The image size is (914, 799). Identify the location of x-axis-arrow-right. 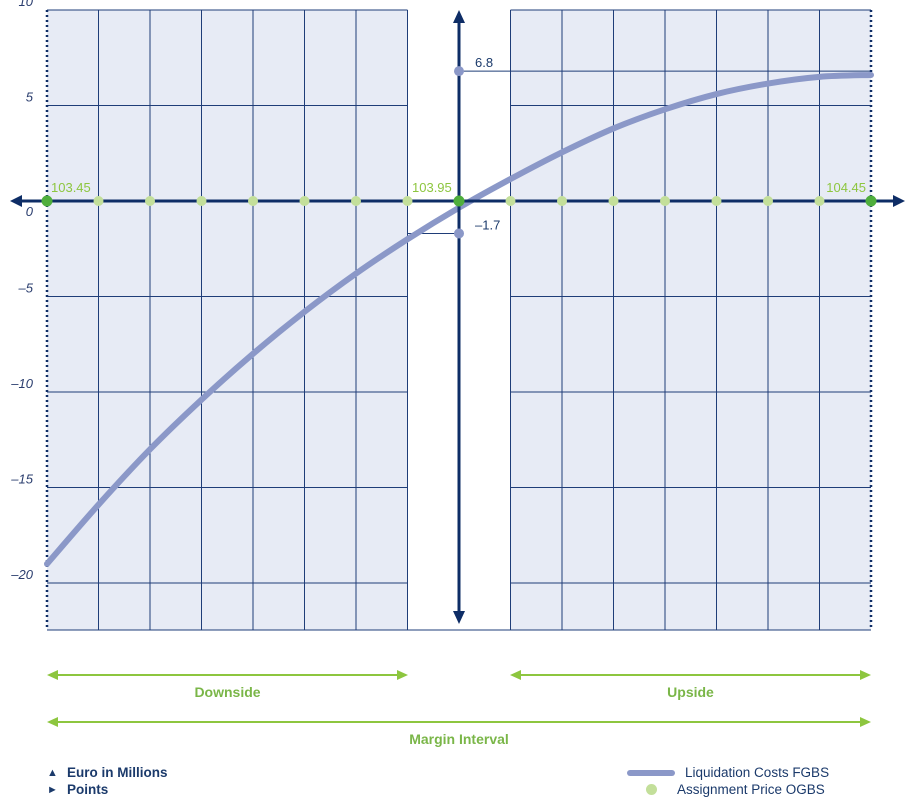
(899, 201).